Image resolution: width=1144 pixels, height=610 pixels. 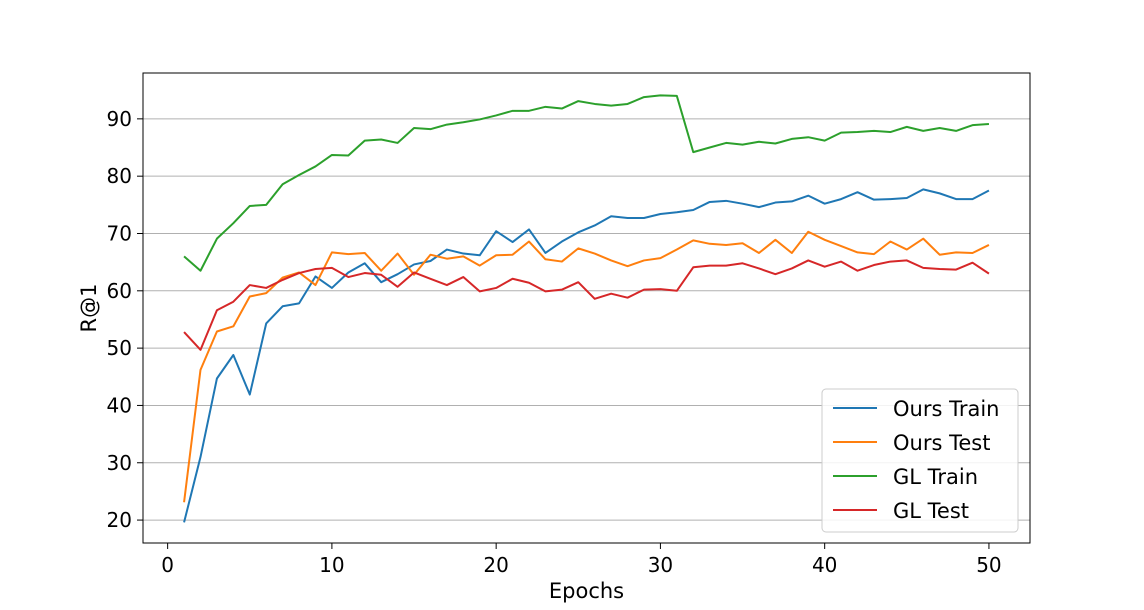 I want to click on y-tick-label: 30, so click(x=119, y=463).